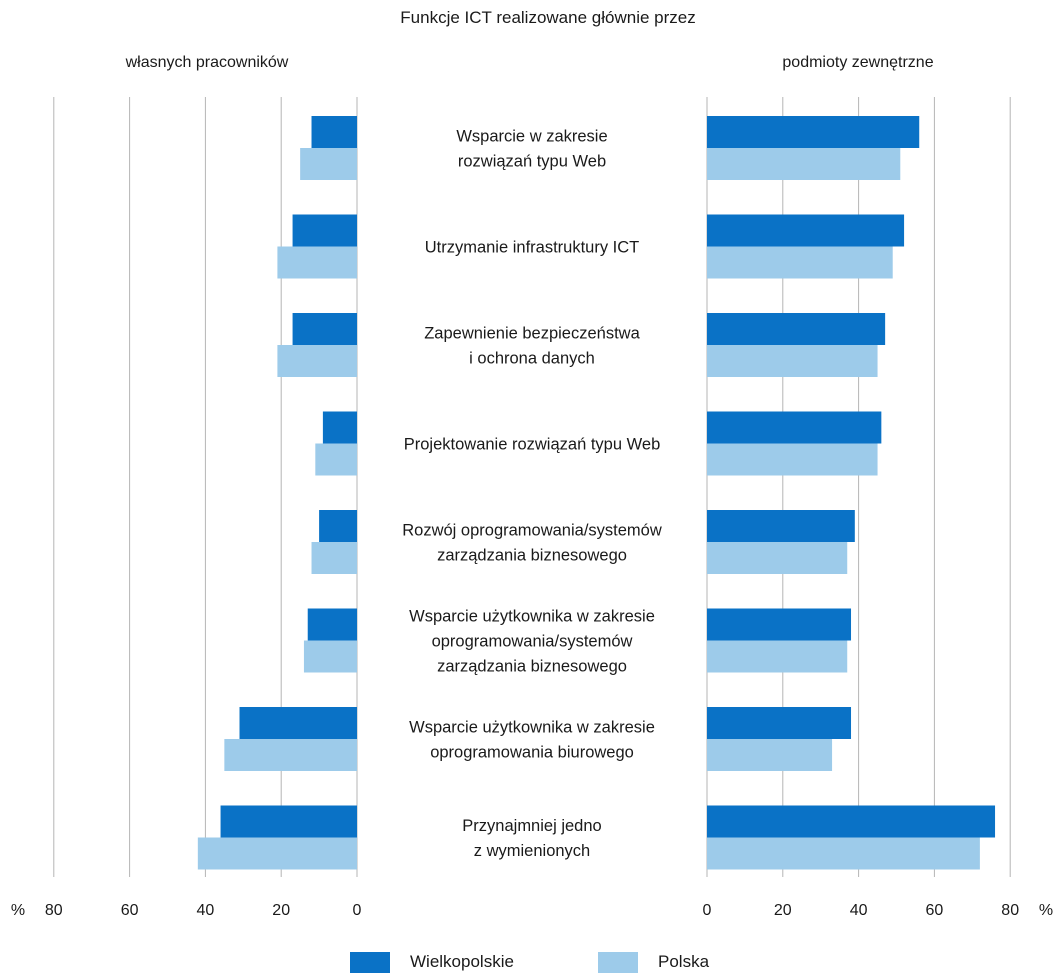 The width and height of the screenshot is (1056, 973). What do you see at coordinates (1046, 910) in the screenshot?
I see `unit-label-right: %` at bounding box center [1046, 910].